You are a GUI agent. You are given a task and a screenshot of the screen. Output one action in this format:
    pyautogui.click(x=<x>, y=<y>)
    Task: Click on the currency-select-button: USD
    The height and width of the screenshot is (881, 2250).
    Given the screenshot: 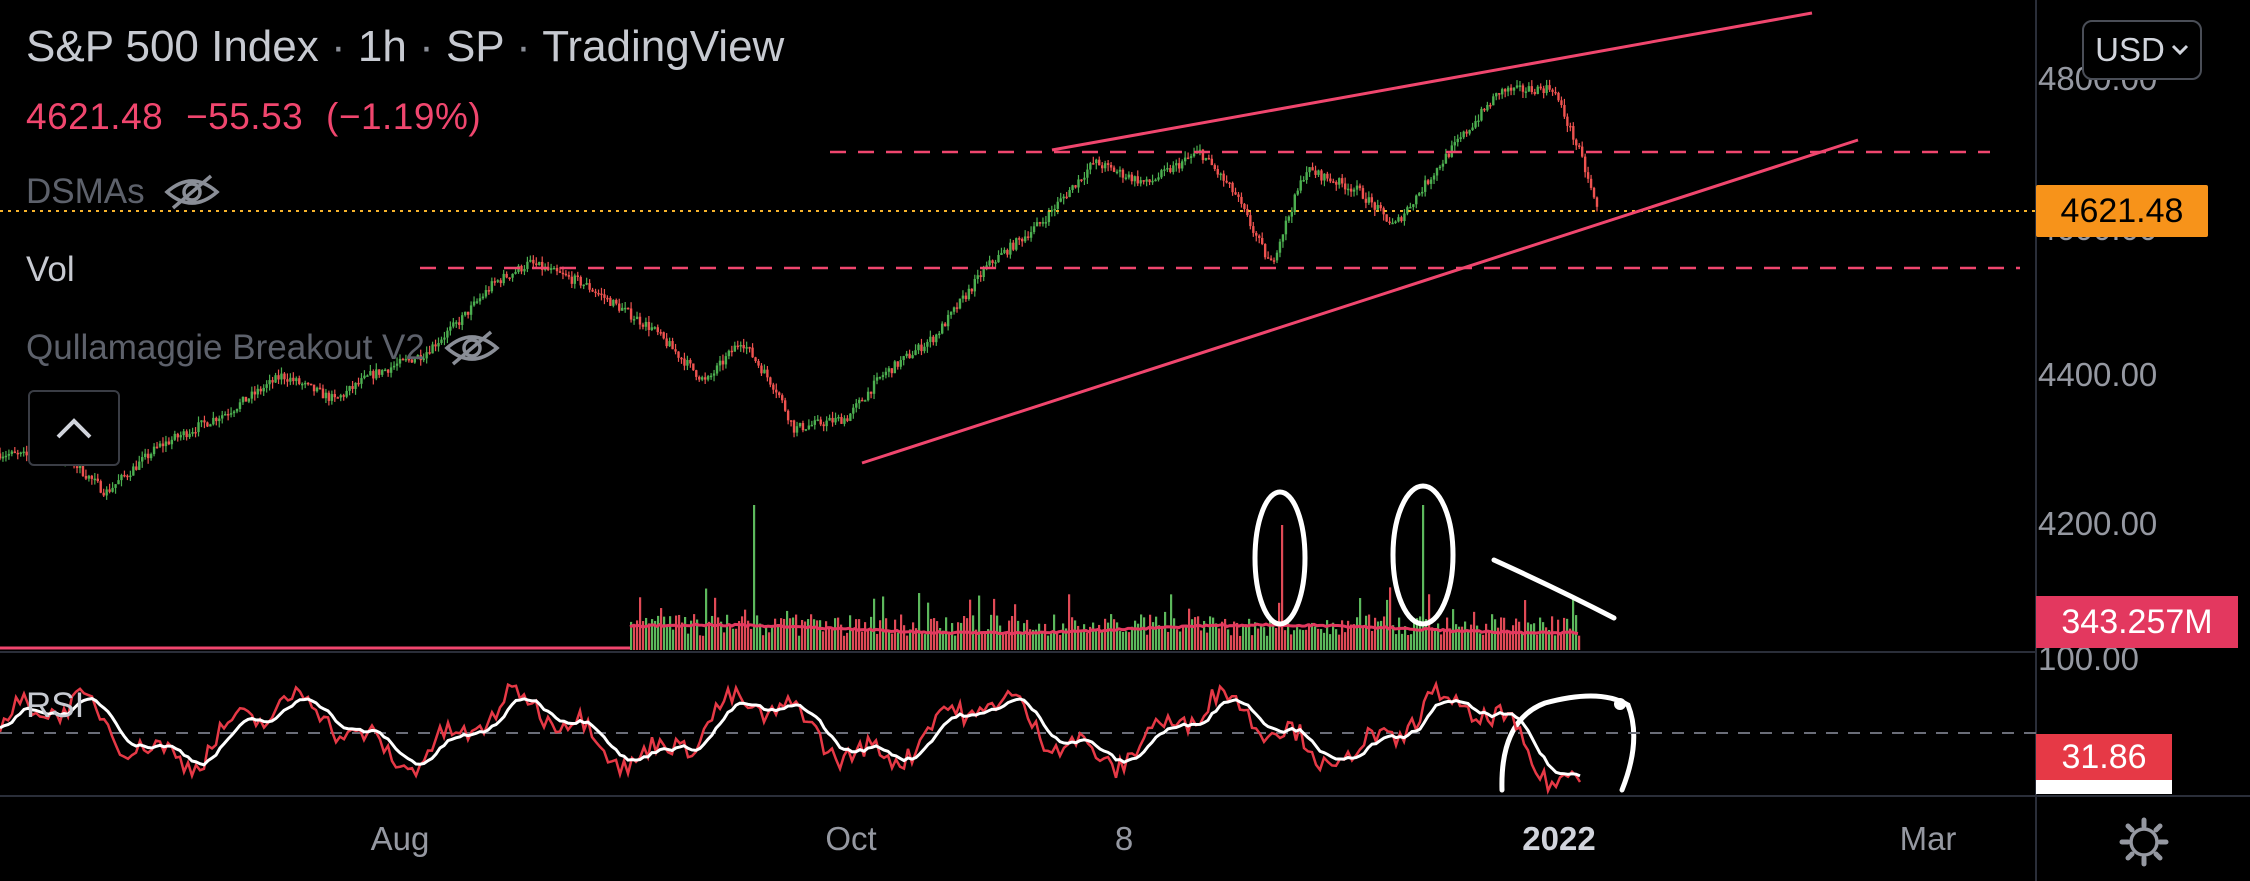 What is the action you would take?
    pyautogui.click(x=2142, y=50)
    